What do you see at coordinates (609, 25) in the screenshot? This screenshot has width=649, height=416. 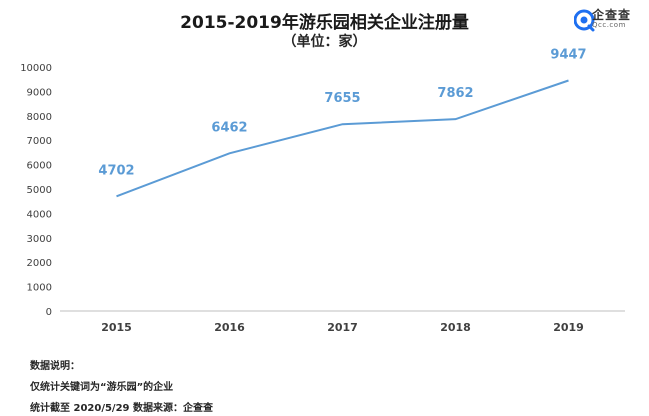 I see `logo-sub: Qcc.com` at bounding box center [609, 25].